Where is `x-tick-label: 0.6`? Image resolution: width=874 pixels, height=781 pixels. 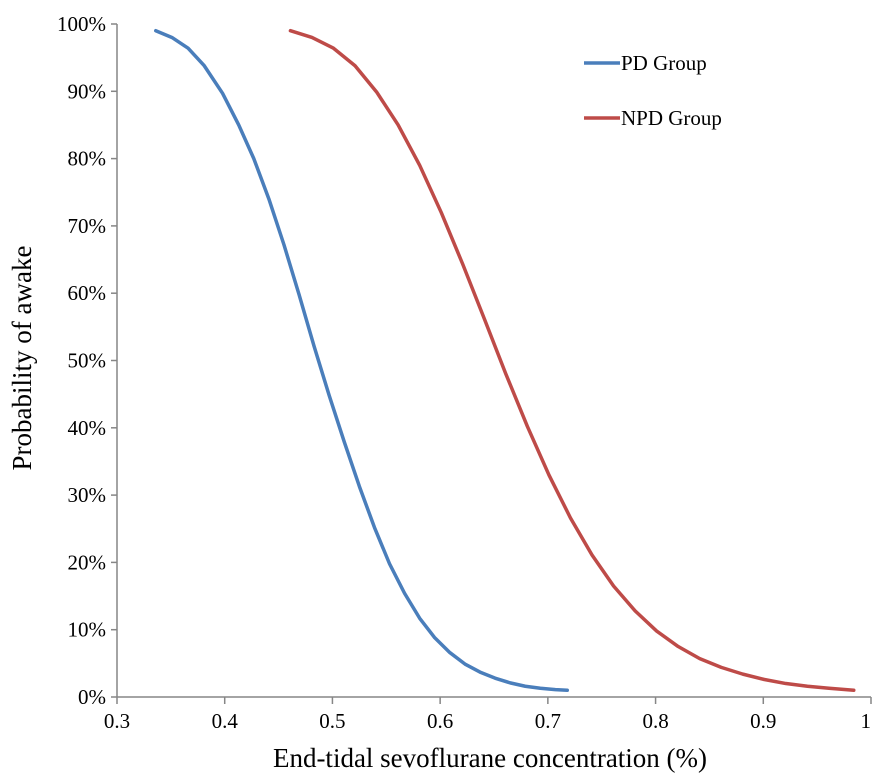
x-tick-label: 0.6 is located at coordinates (440, 721).